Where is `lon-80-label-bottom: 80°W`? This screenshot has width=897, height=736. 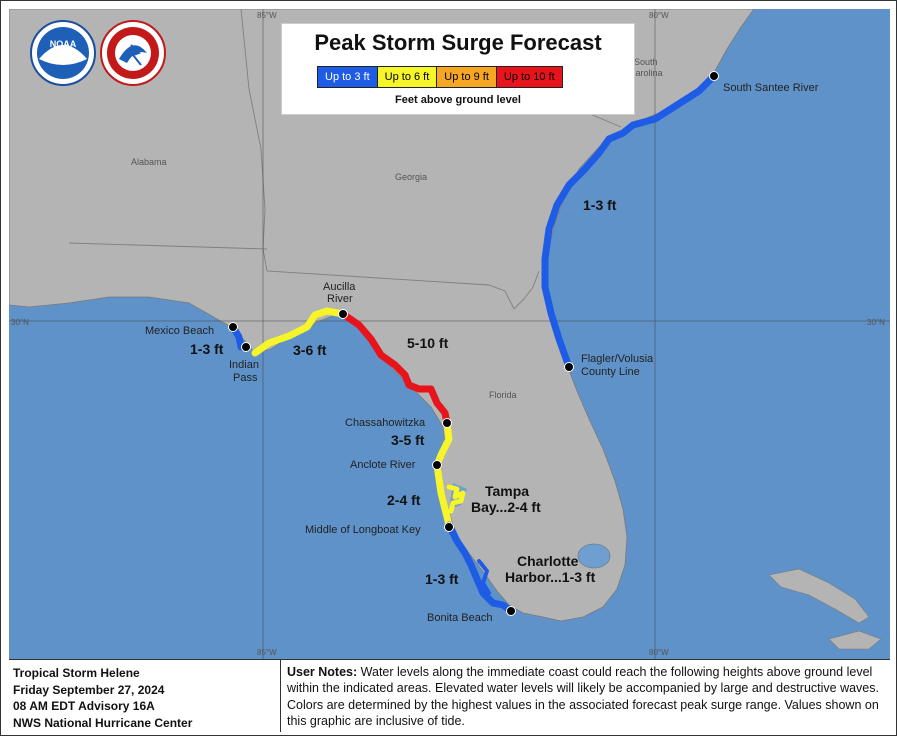 lon-80-label-bottom: 80°W is located at coordinates (659, 652).